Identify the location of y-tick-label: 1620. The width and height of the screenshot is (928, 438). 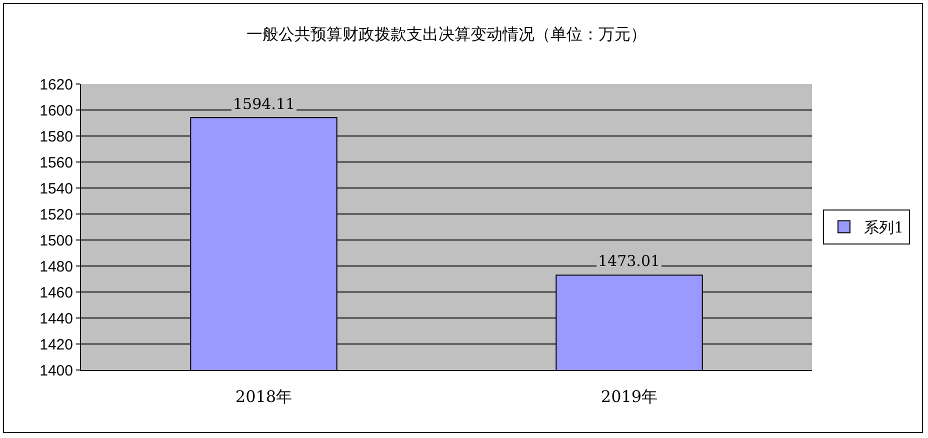
(56, 85).